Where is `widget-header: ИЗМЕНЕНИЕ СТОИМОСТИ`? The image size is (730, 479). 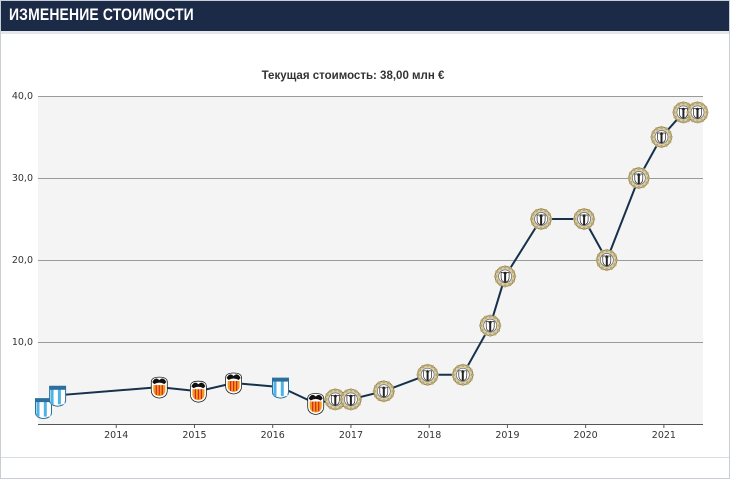
widget-header: ИЗМЕНЕНИЕ СТОИМОСТИ is located at coordinates (365, 16).